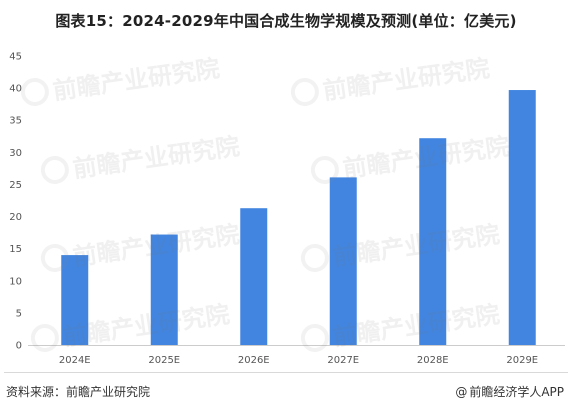 Image resolution: width=572 pixels, height=411 pixels. What do you see at coordinates (15, 281) in the screenshot?
I see `y-tick-label: 10` at bounding box center [15, 281].